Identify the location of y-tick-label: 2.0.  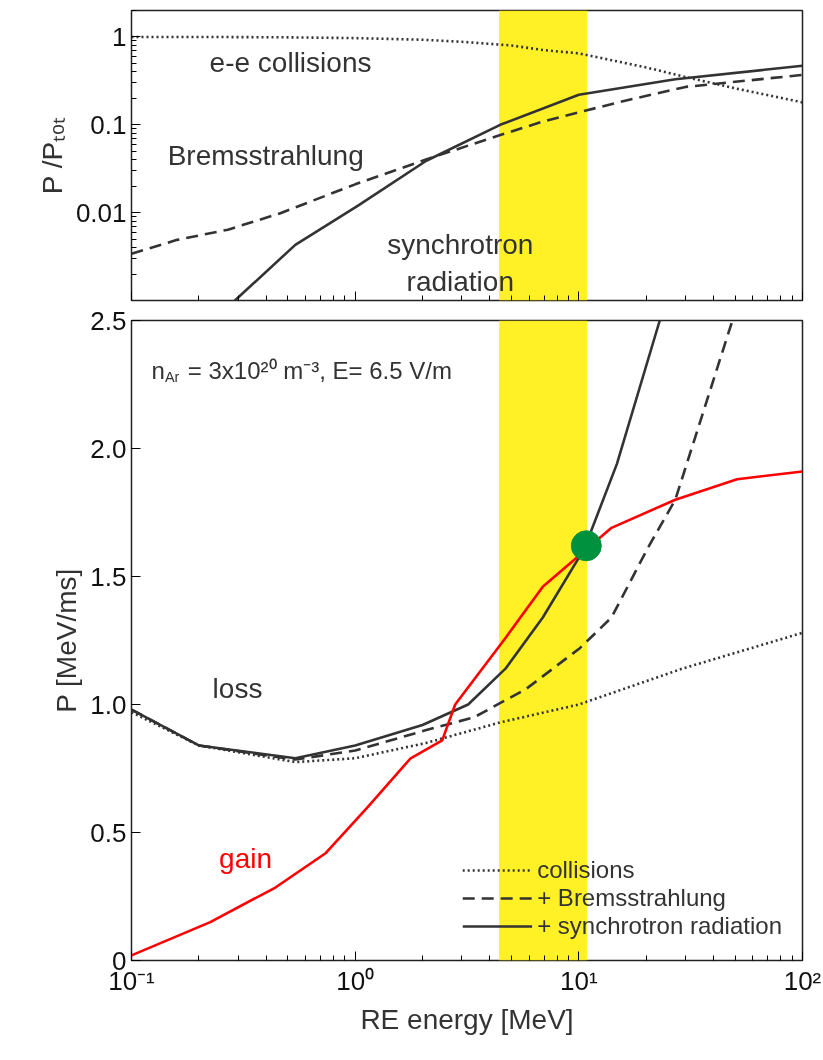
(108, 448).